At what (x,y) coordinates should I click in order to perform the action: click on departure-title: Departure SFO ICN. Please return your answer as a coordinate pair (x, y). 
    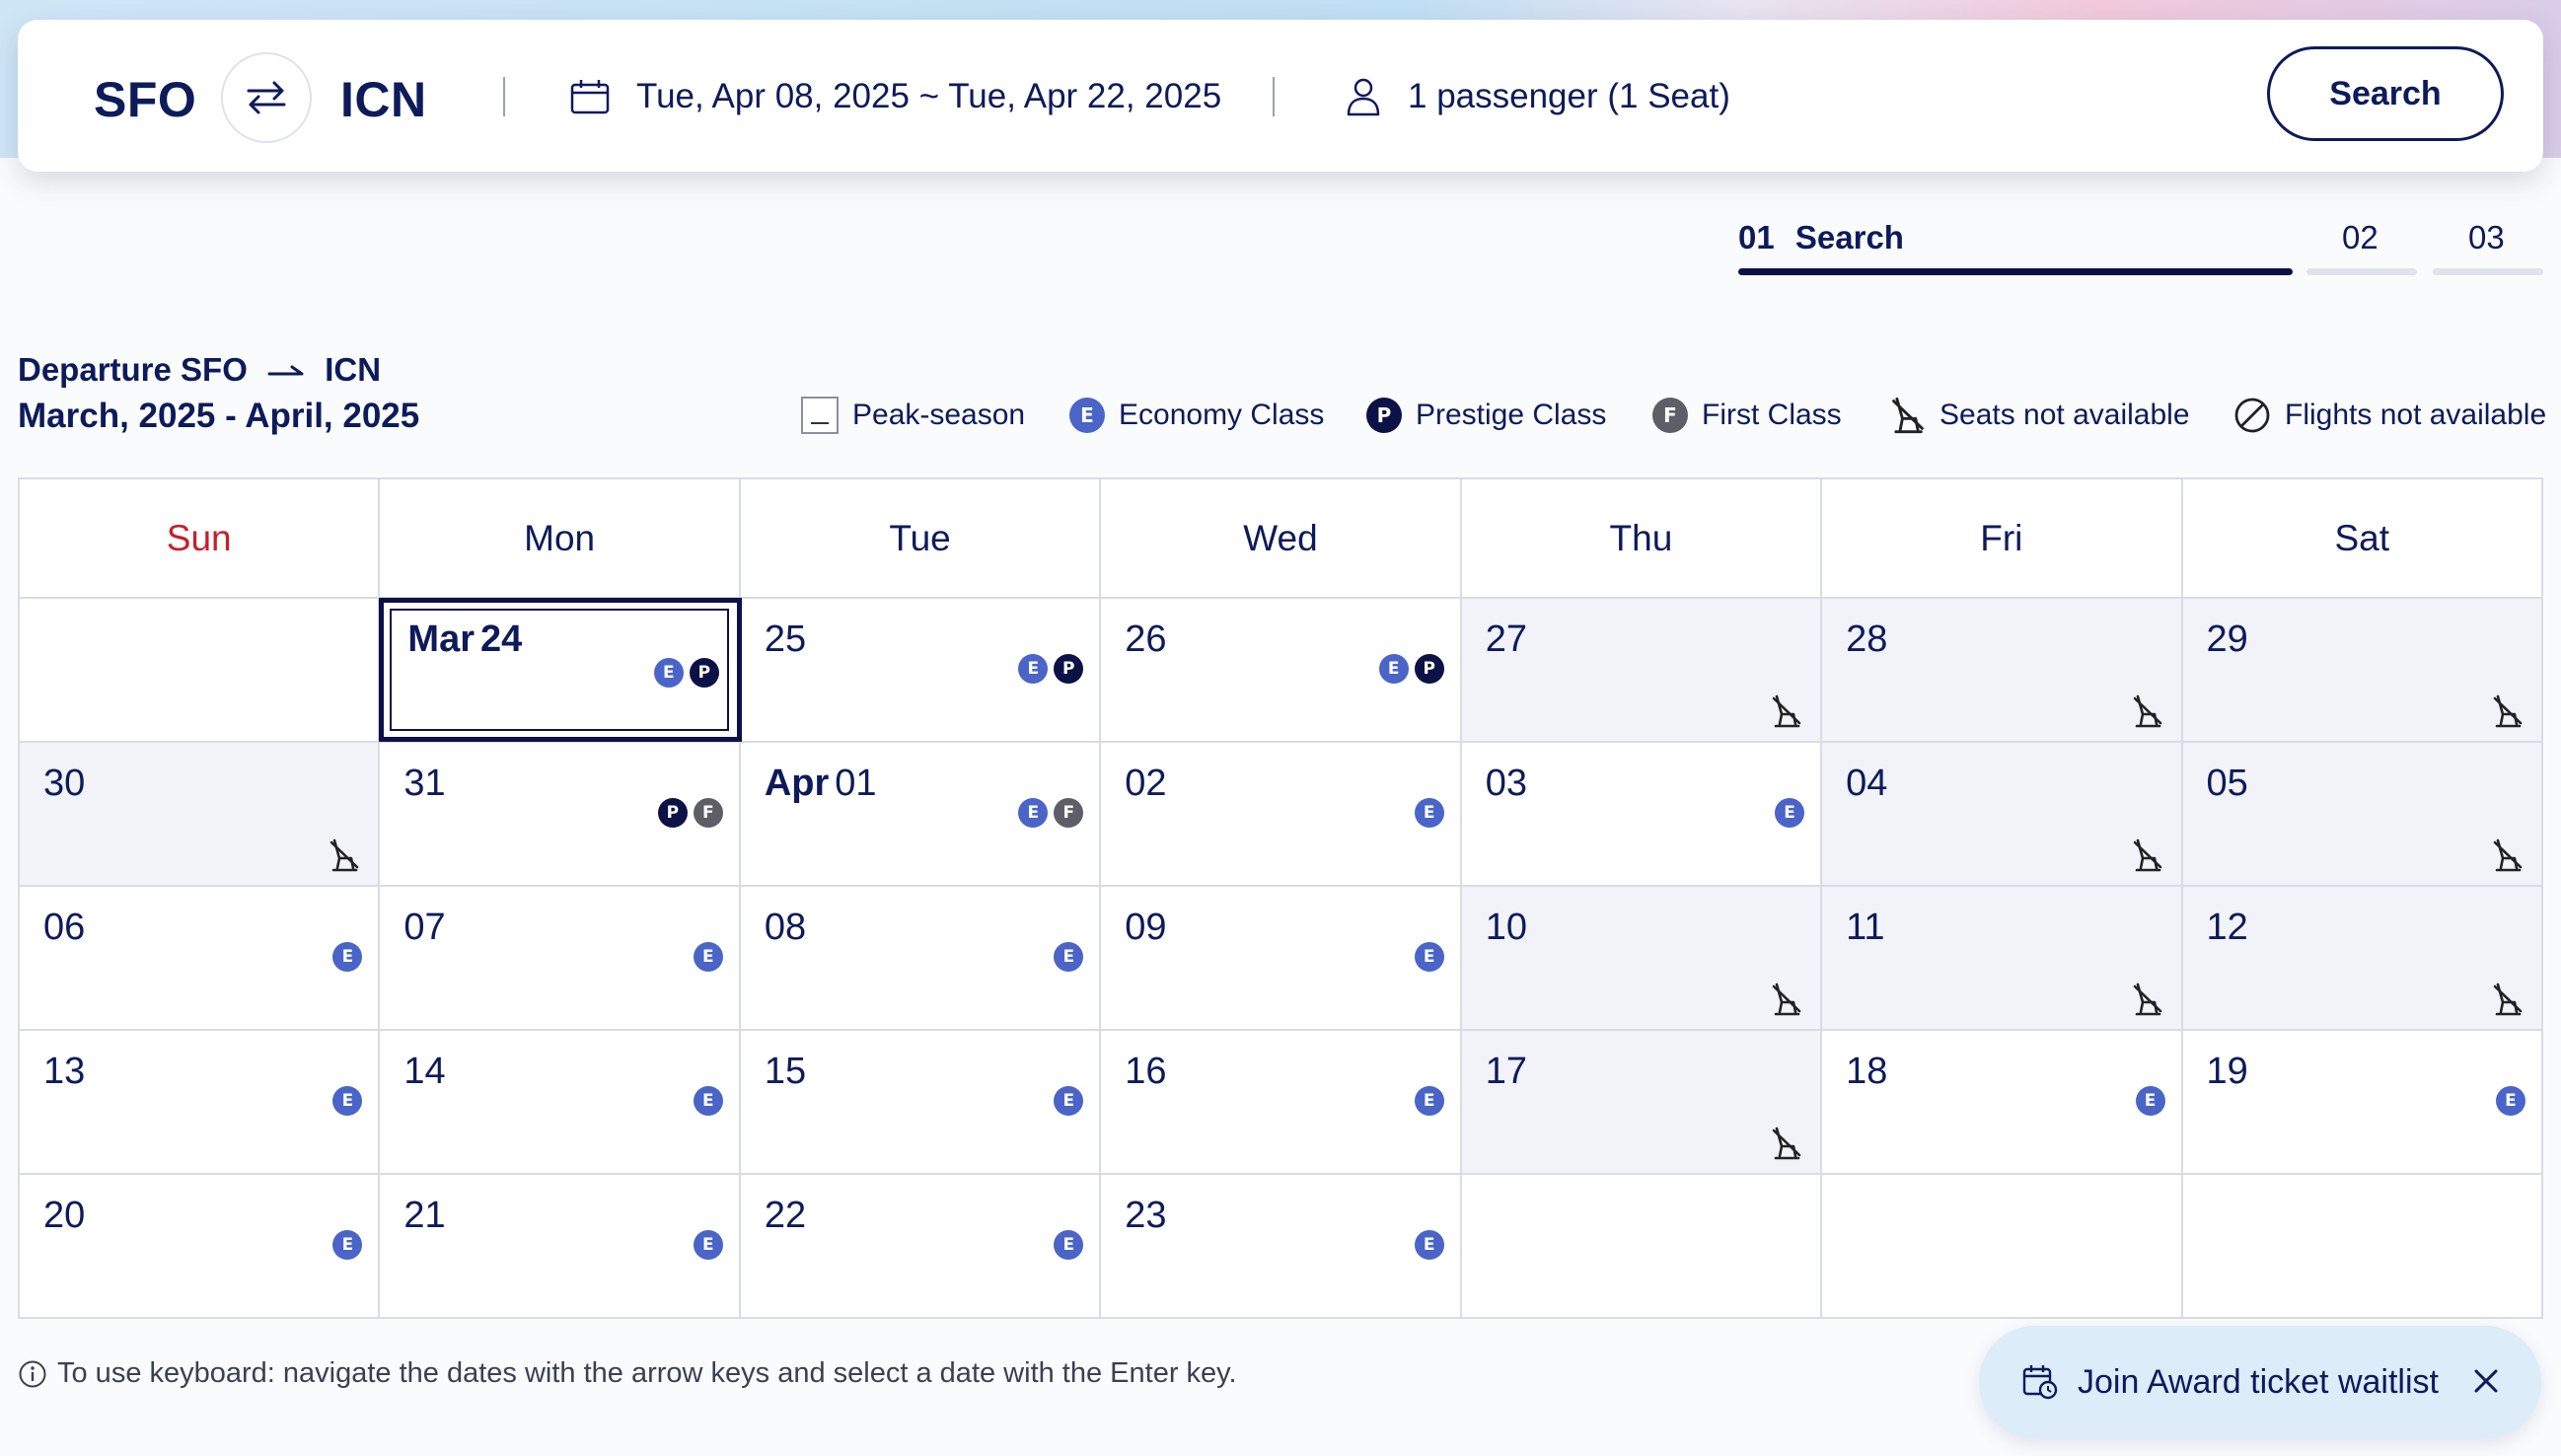
    Looking at the image, I should click on (199, 370).